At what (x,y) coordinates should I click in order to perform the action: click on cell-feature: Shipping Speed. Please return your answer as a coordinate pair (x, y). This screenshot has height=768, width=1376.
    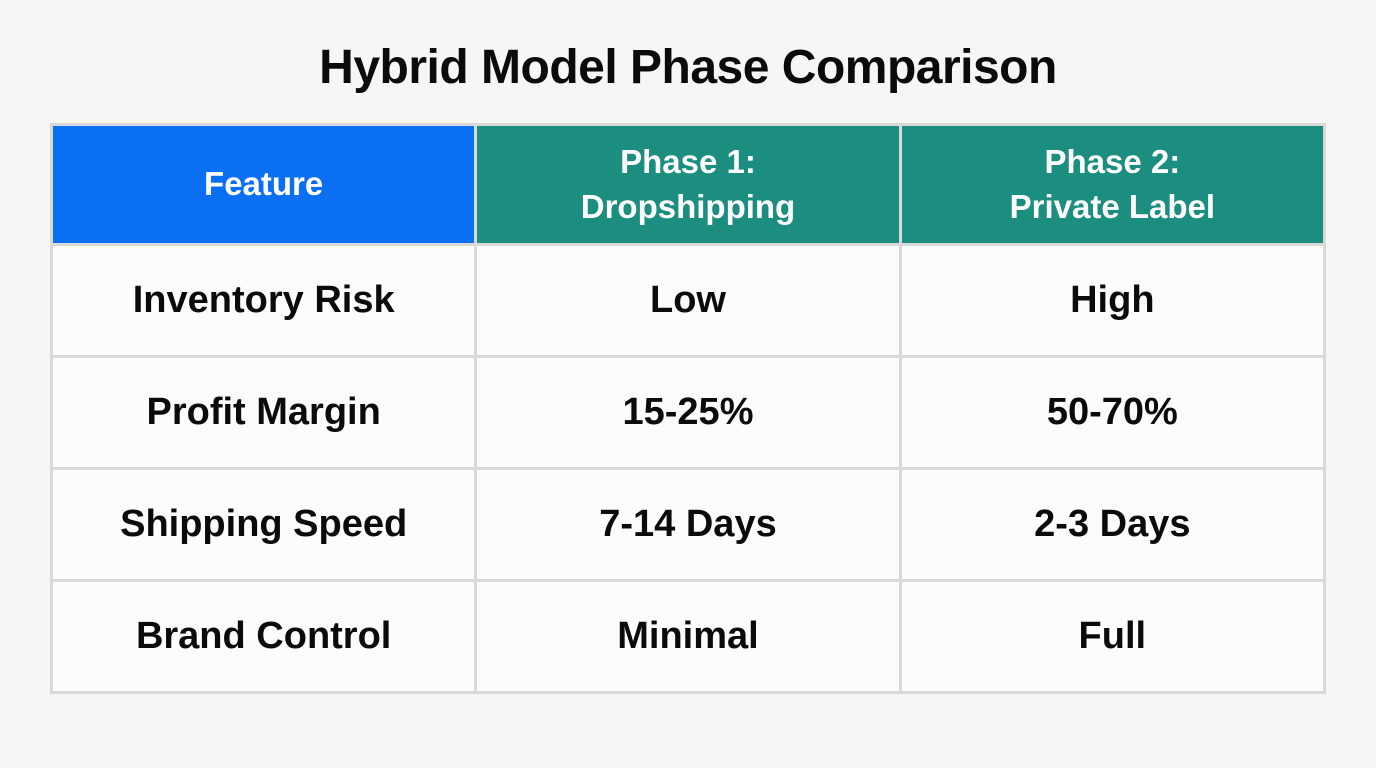
    Looking at the image, I should click on (263, 524).